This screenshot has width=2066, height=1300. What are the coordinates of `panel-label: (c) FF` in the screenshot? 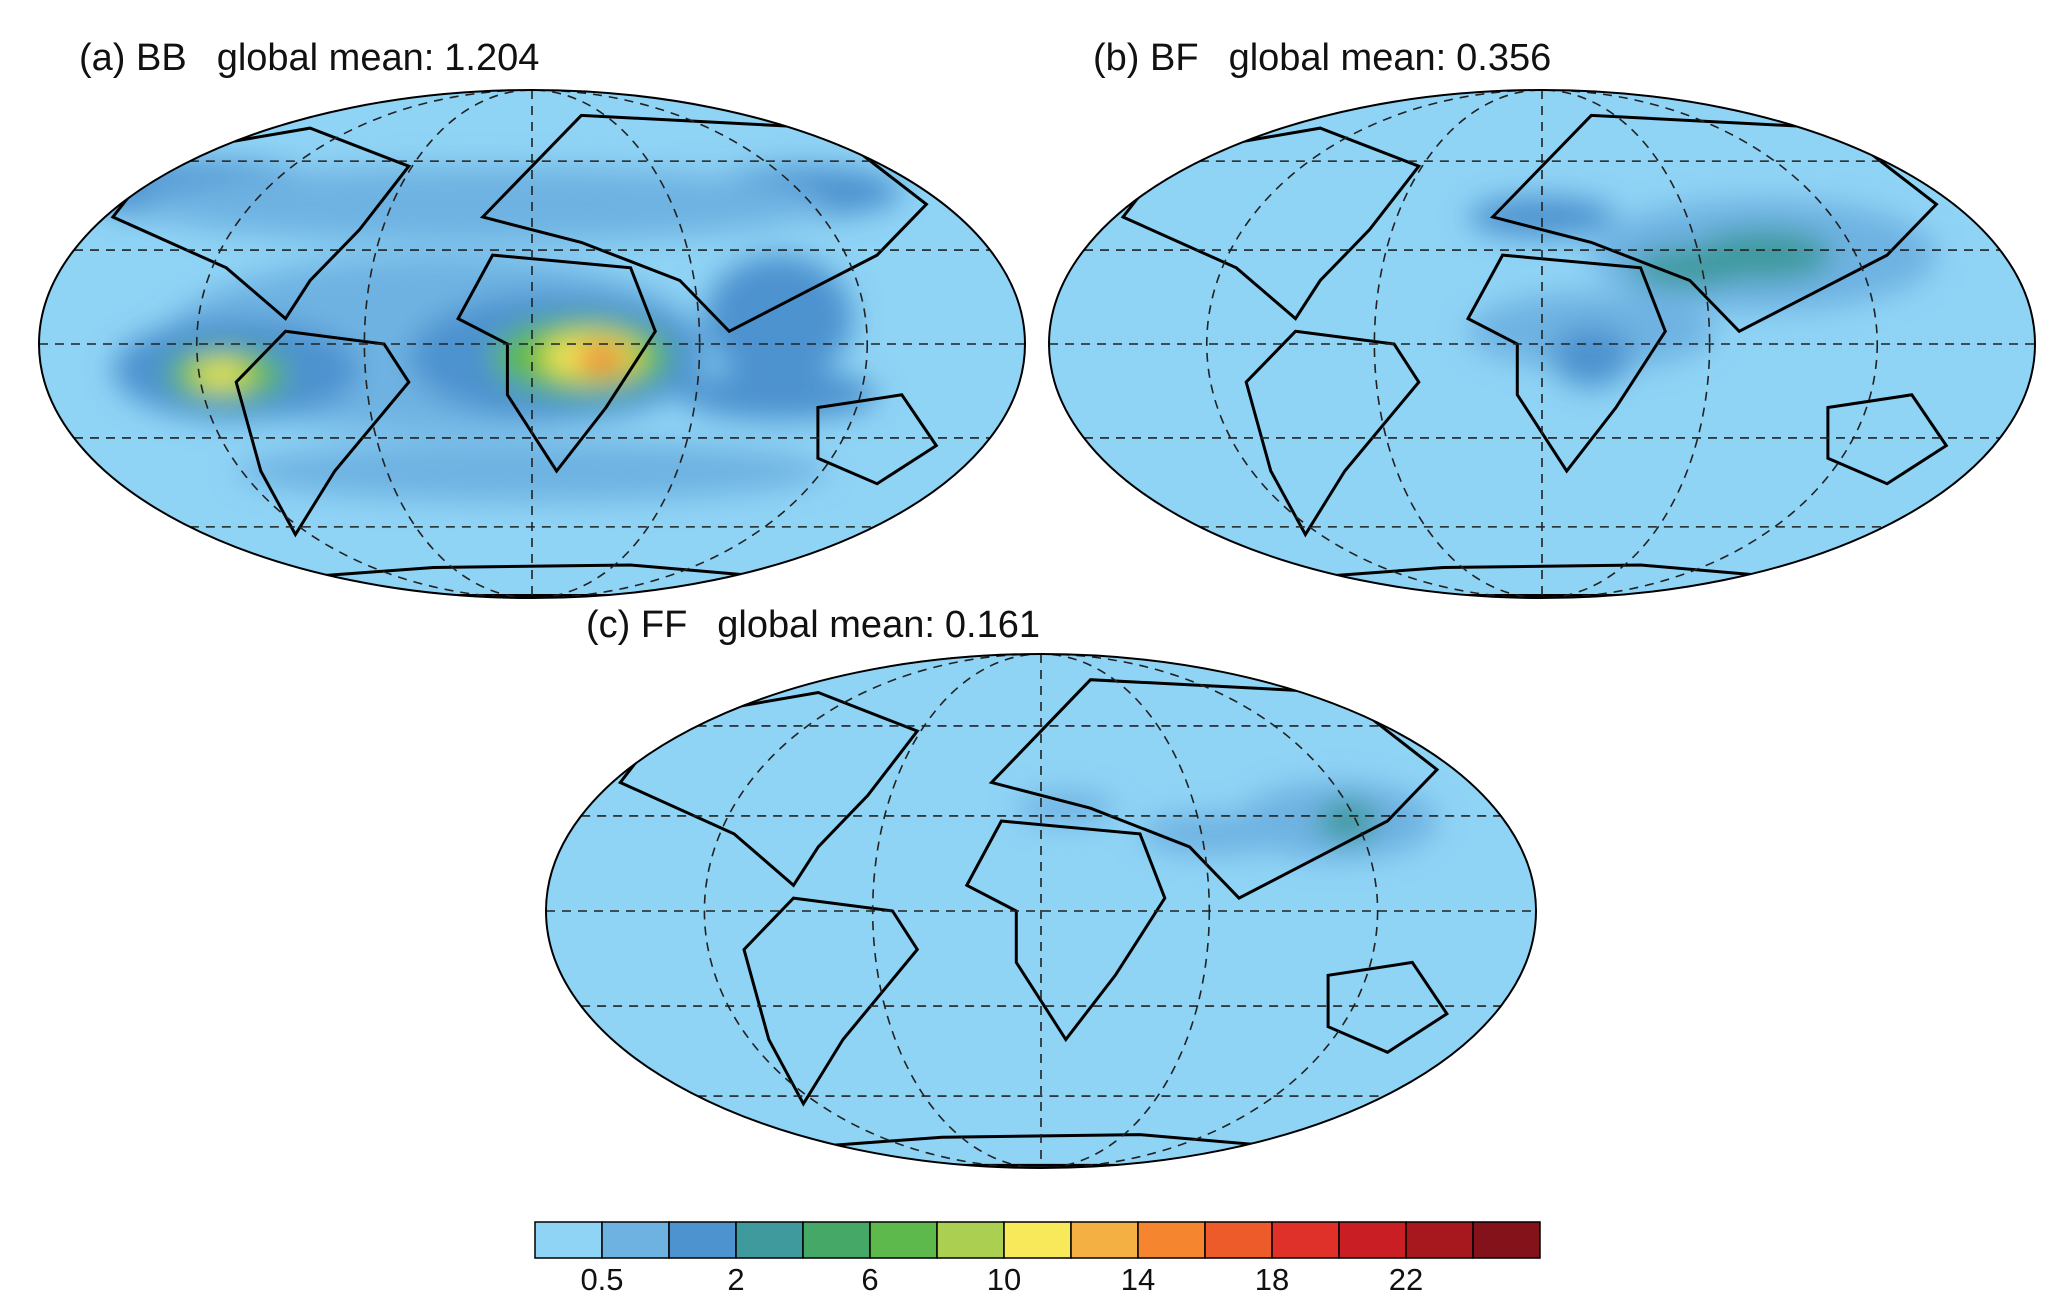 It's located at (636, 625).